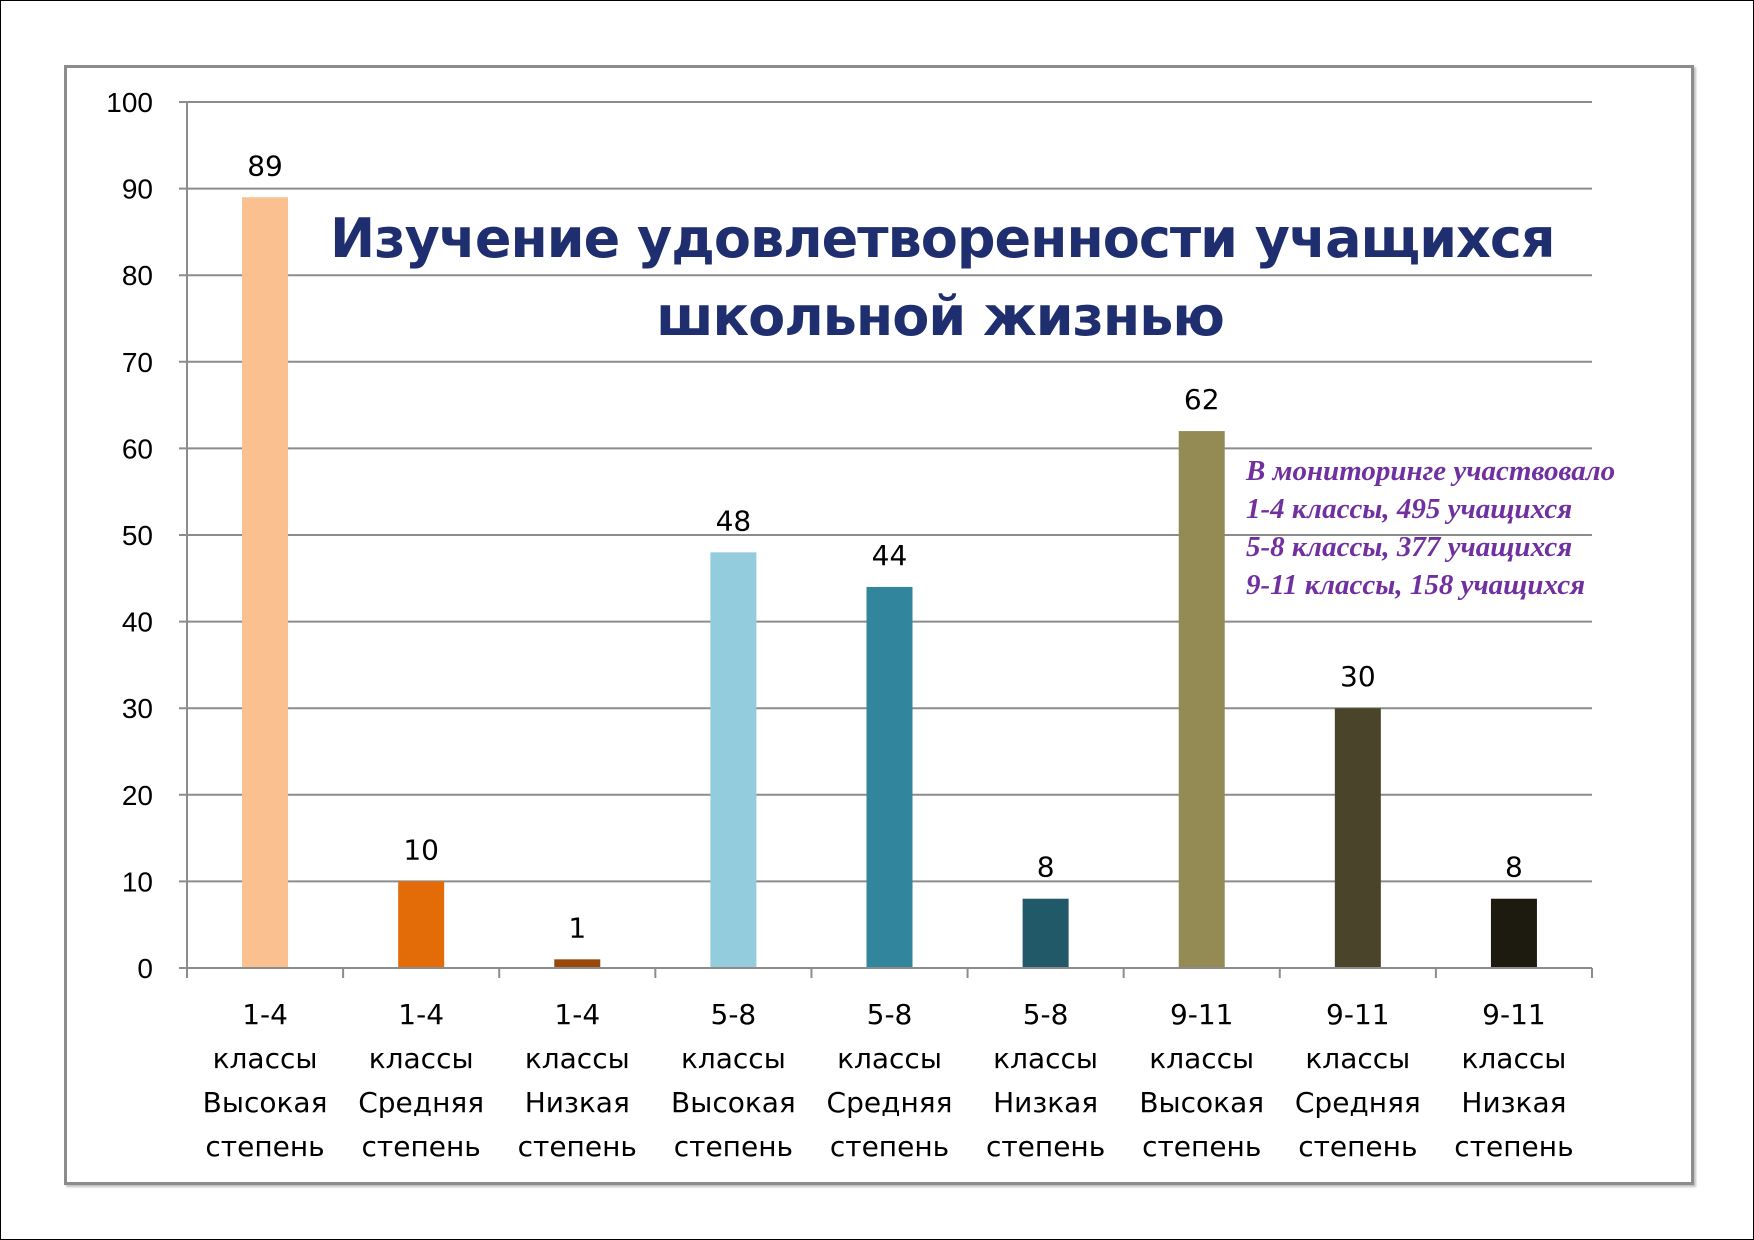 This screenshot has width=1754, height=1240. What do you see at coordinates (577, 927) in the screenshot?
I see `data-label: 1` at bounding box center [577, 927].